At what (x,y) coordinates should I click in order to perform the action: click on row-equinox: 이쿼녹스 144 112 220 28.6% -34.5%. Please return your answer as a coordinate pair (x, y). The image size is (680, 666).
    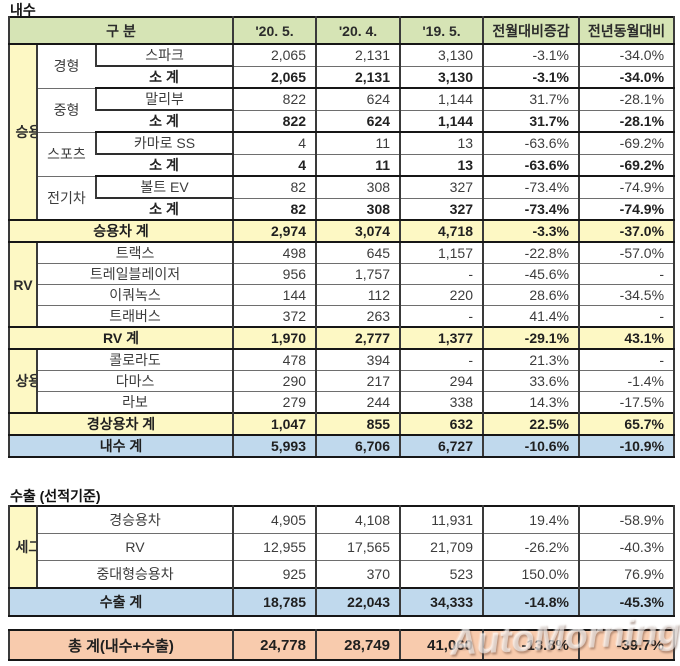
    Looking at the image, I should click on (342, 295).